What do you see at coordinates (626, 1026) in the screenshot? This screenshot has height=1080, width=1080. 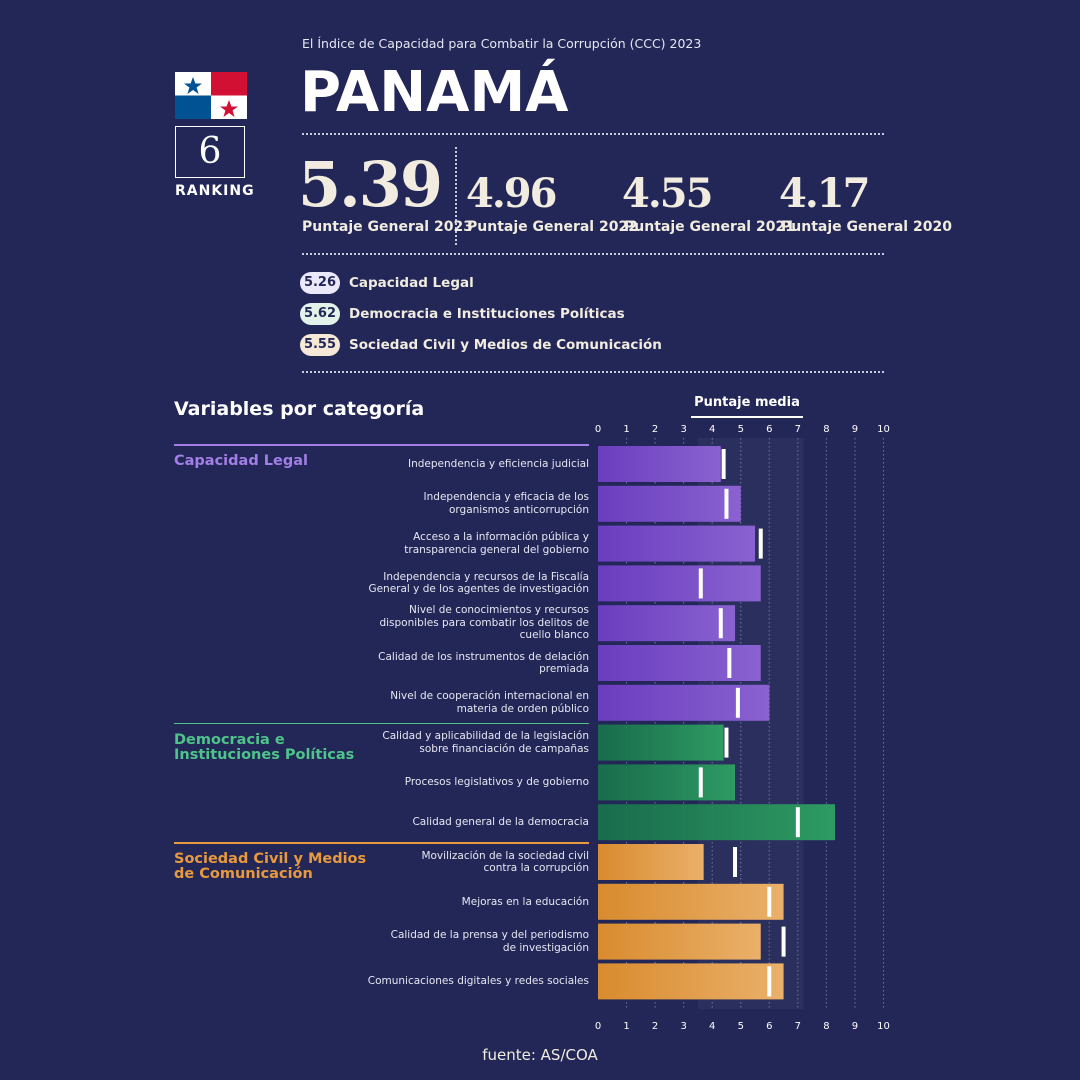 I see `tick-bottom-1: 1` at bounding box center [626, 1026].